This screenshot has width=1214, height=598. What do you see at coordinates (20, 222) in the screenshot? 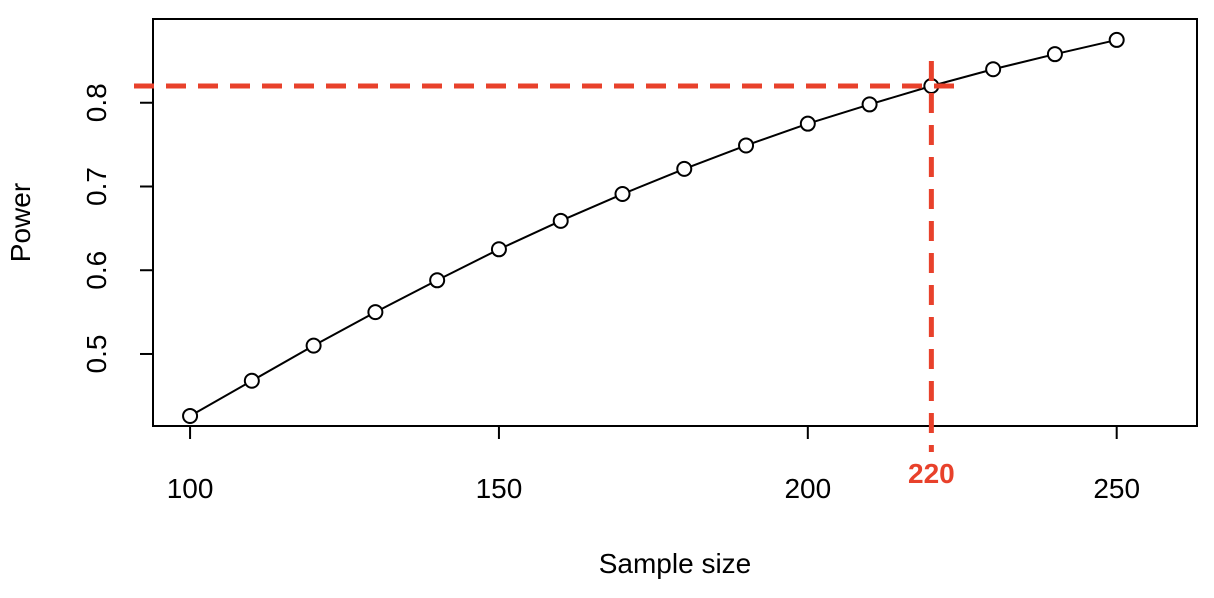
I see `y-axis-title: Power` at bounding box center [20, 222].